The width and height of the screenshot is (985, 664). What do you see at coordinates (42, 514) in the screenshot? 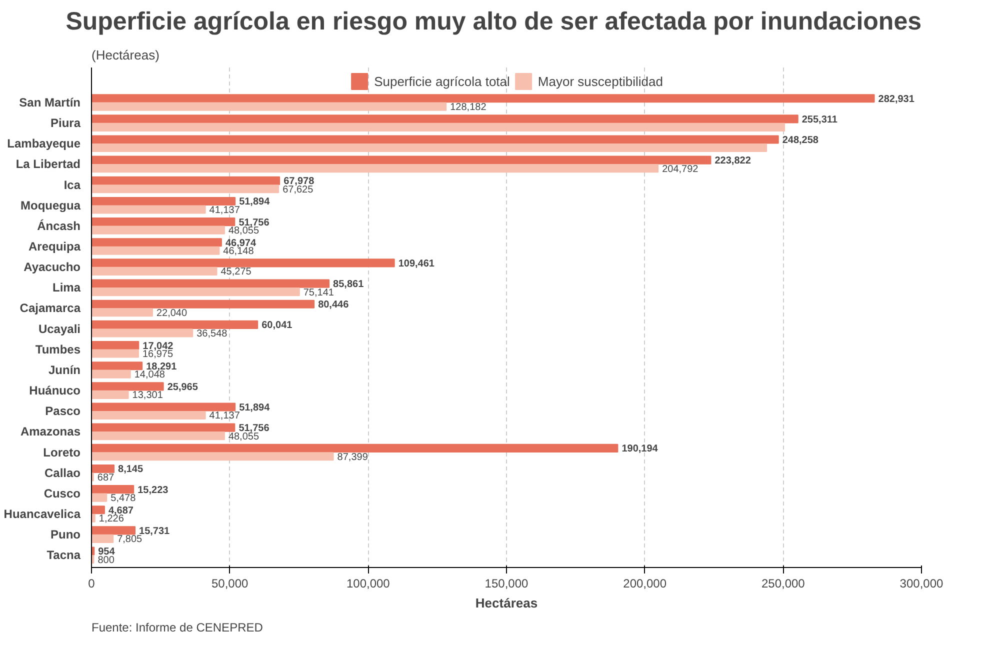
I see `y-tick-label: Huancavelica` at bounding box center [42, 514].